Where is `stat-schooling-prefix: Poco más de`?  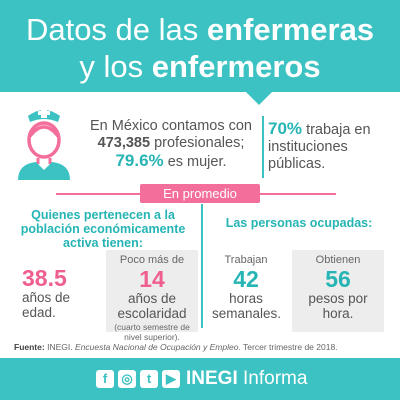 stat-schooling-prefix: Poco más de is located at coordinates (152, 260).